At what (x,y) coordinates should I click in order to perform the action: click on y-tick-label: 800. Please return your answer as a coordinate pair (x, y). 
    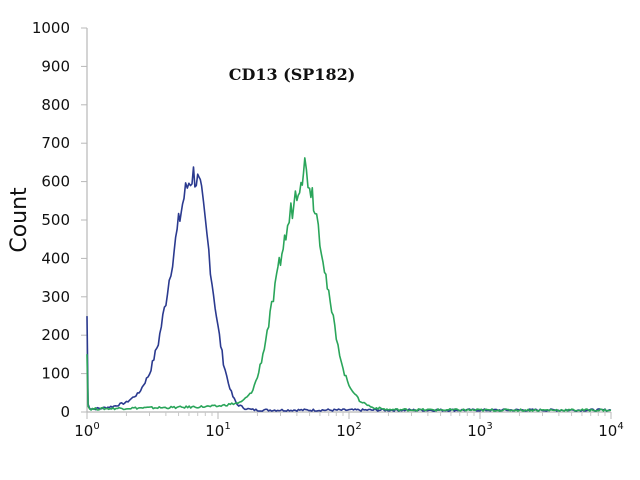
    Looking at the image, I should click on (55, 105).